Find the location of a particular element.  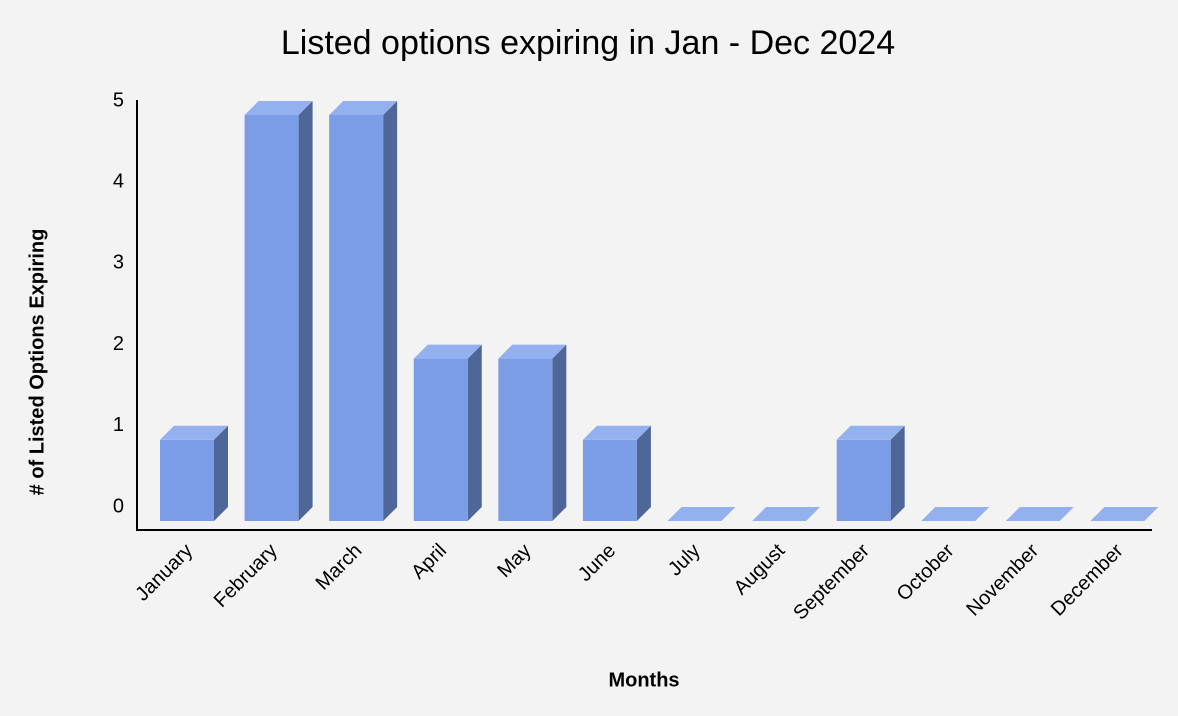

x-tick-label: April is located at coordinates (429, 562).